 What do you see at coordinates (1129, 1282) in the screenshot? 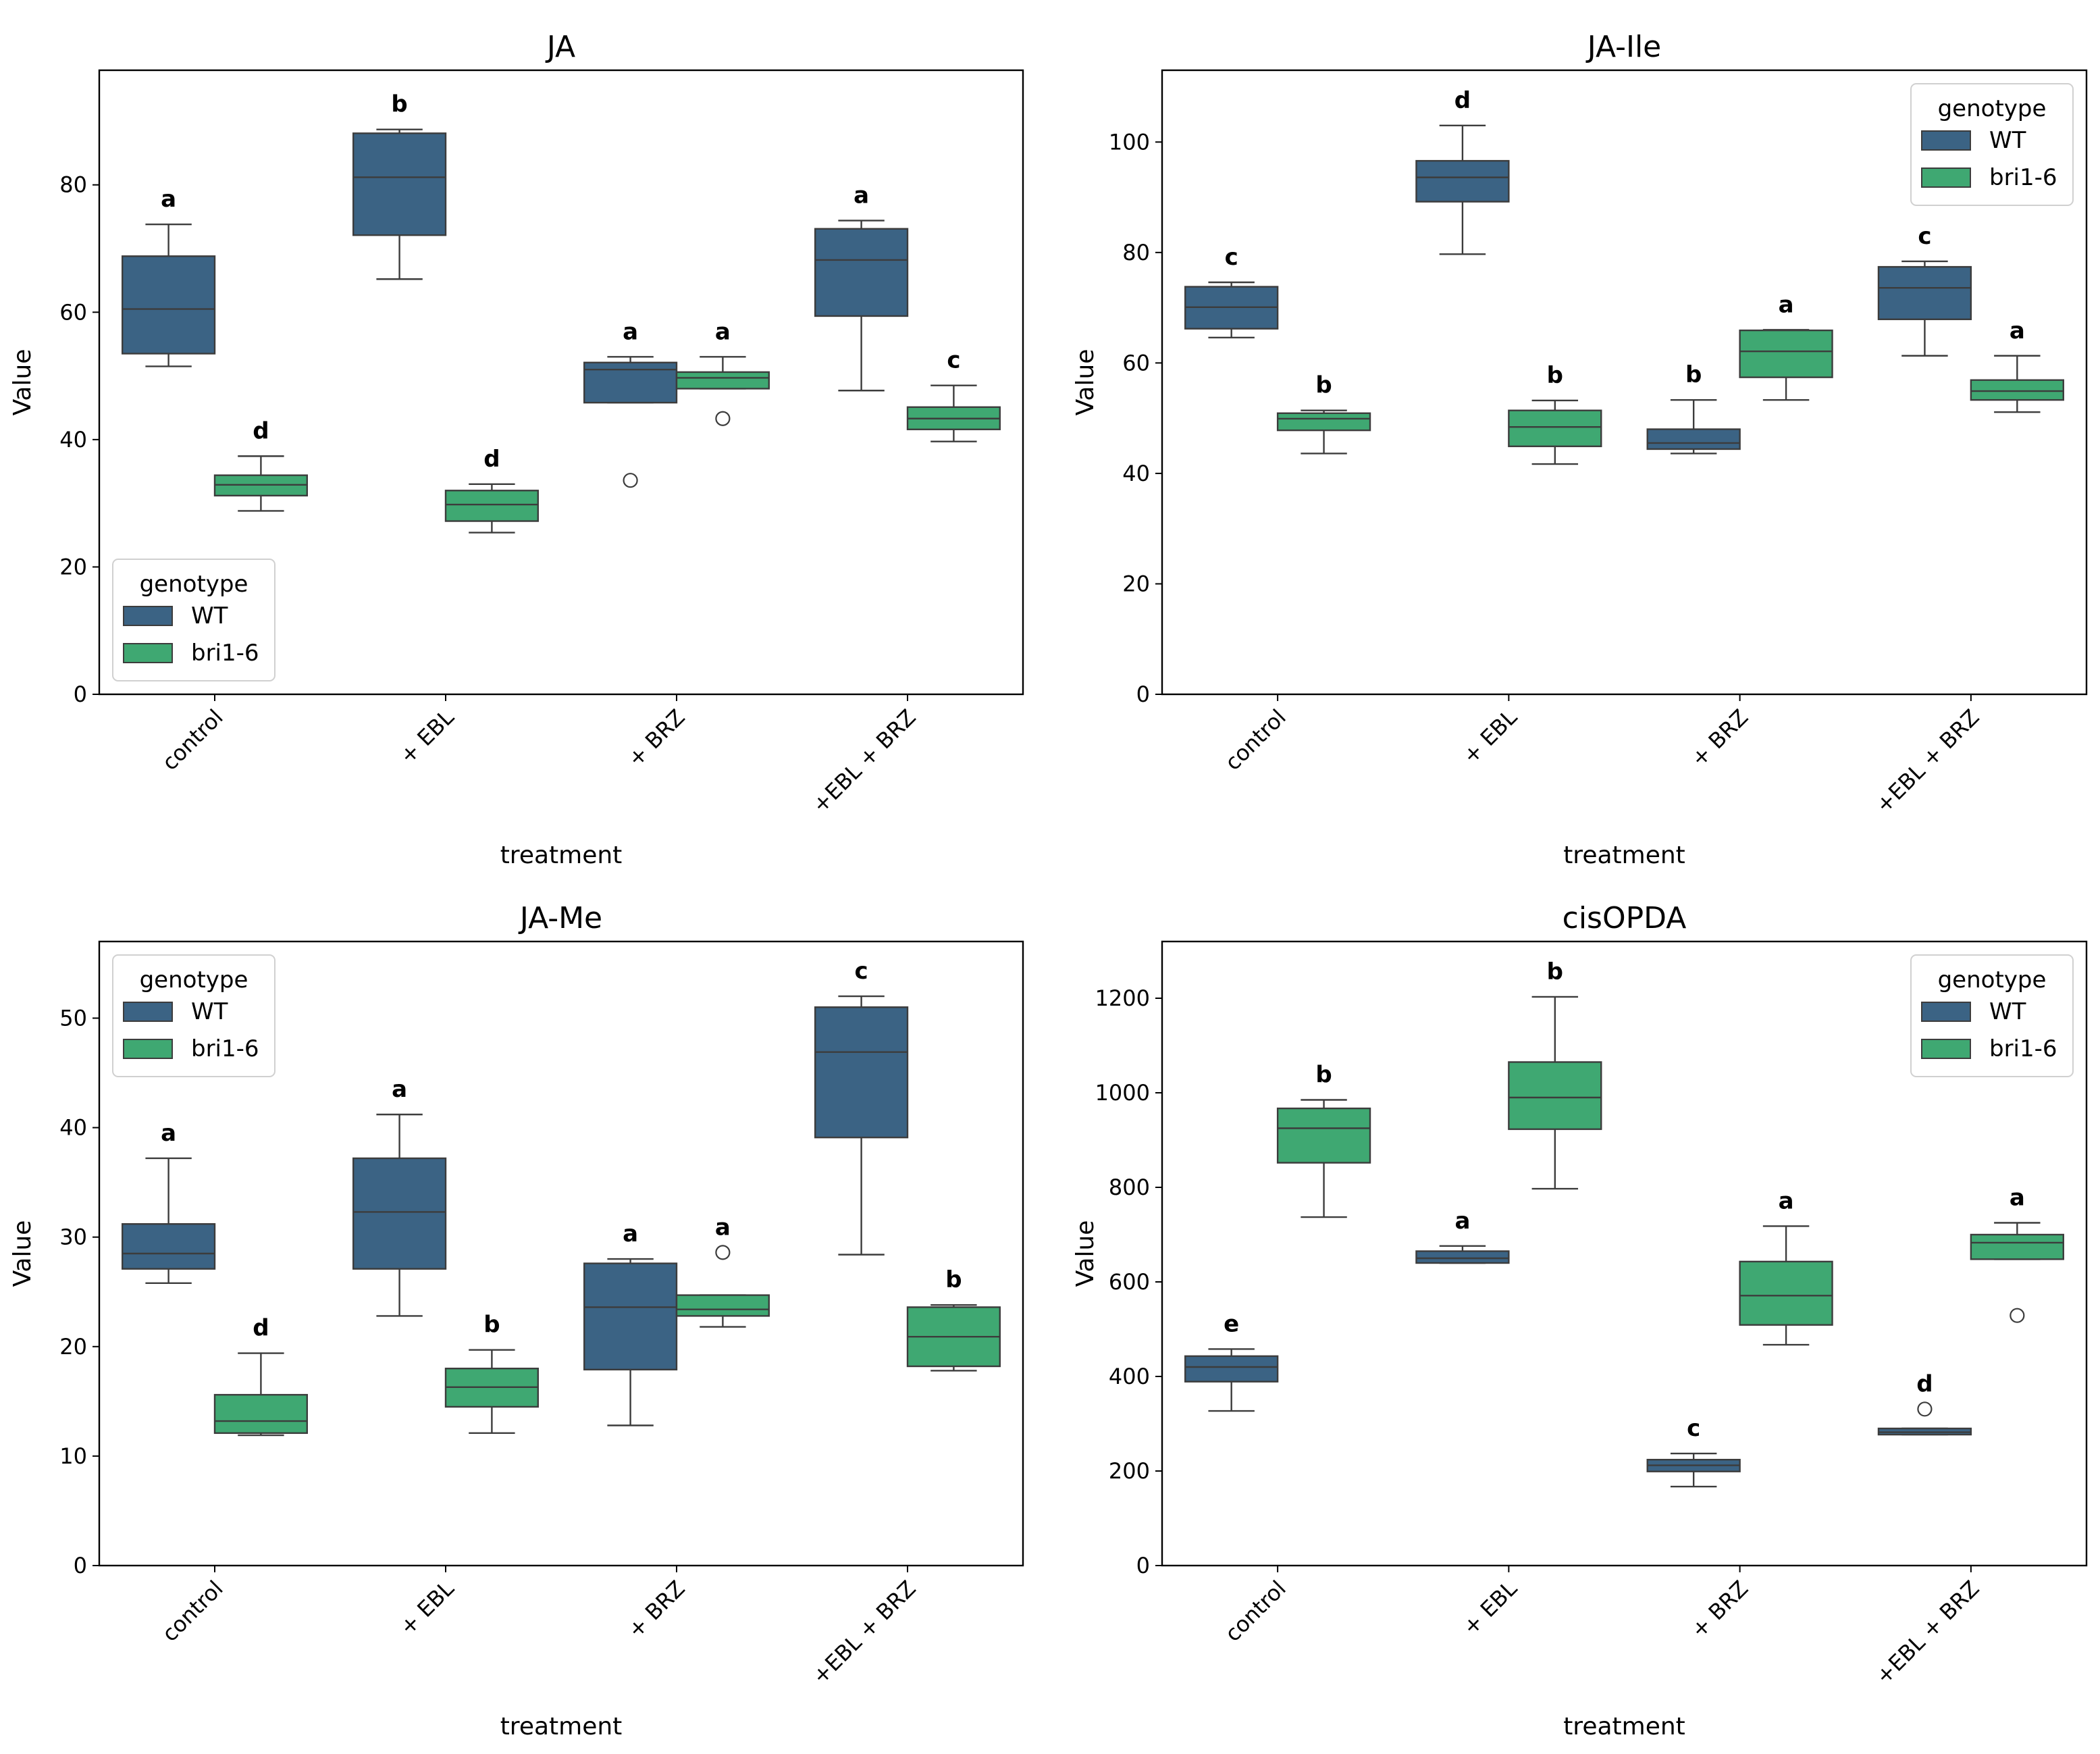
I see `y-tick-label: 600` at bounding box center [1129, 1282].